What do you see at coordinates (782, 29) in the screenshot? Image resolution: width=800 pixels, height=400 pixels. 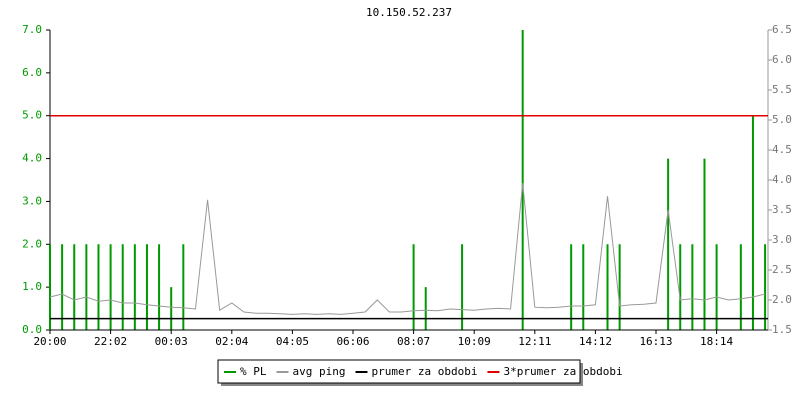 I see `y2-tick-label: 6.5` at bounding box center [782, 29].